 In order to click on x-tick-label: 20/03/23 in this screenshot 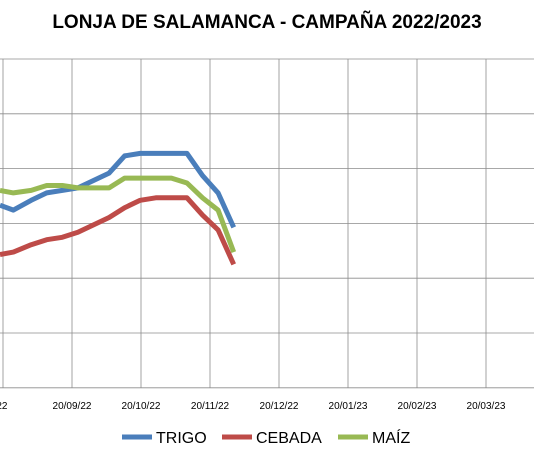, I will do `click(486, 406)`.